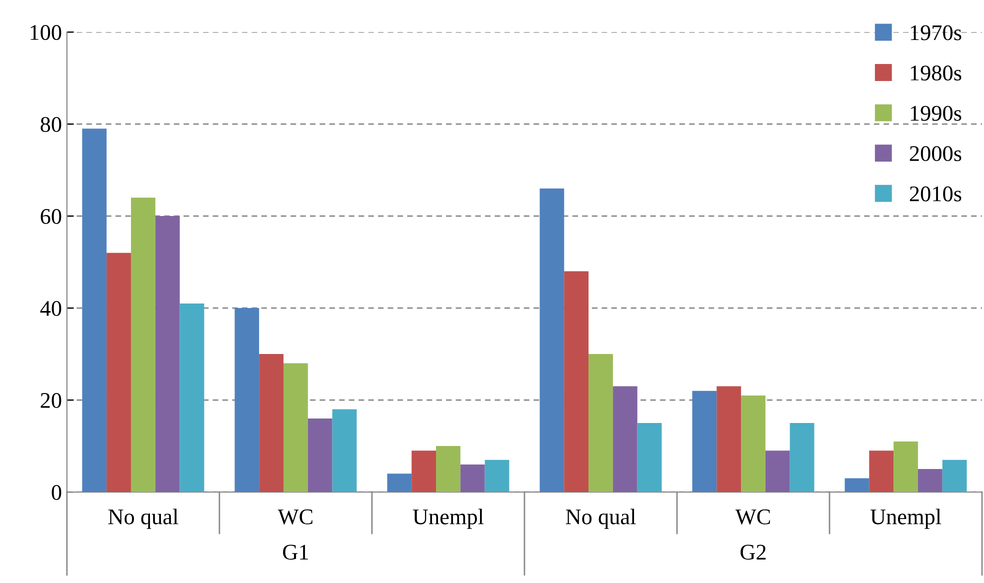 The height and width of the screenshot is (583, 984). What do you see at coordinates (57, 492) in the screenshot?
I see `y-tick-label: 0` at bounding box center [57, 492].